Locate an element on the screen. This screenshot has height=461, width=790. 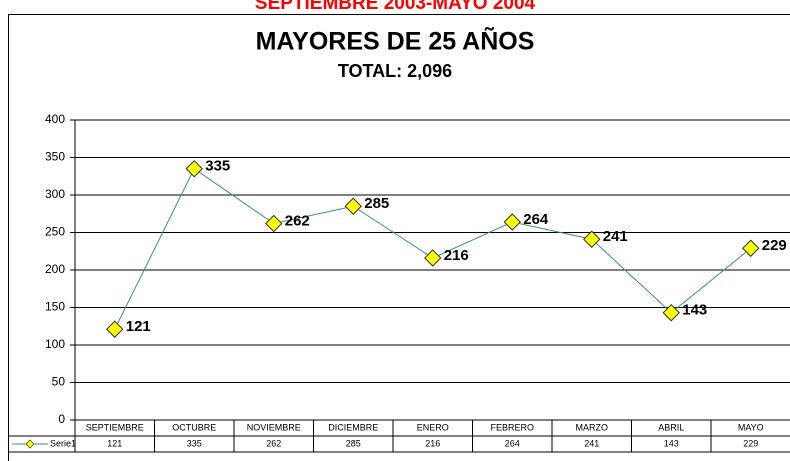
value-label: 264 is located at coordinates (536, 219).